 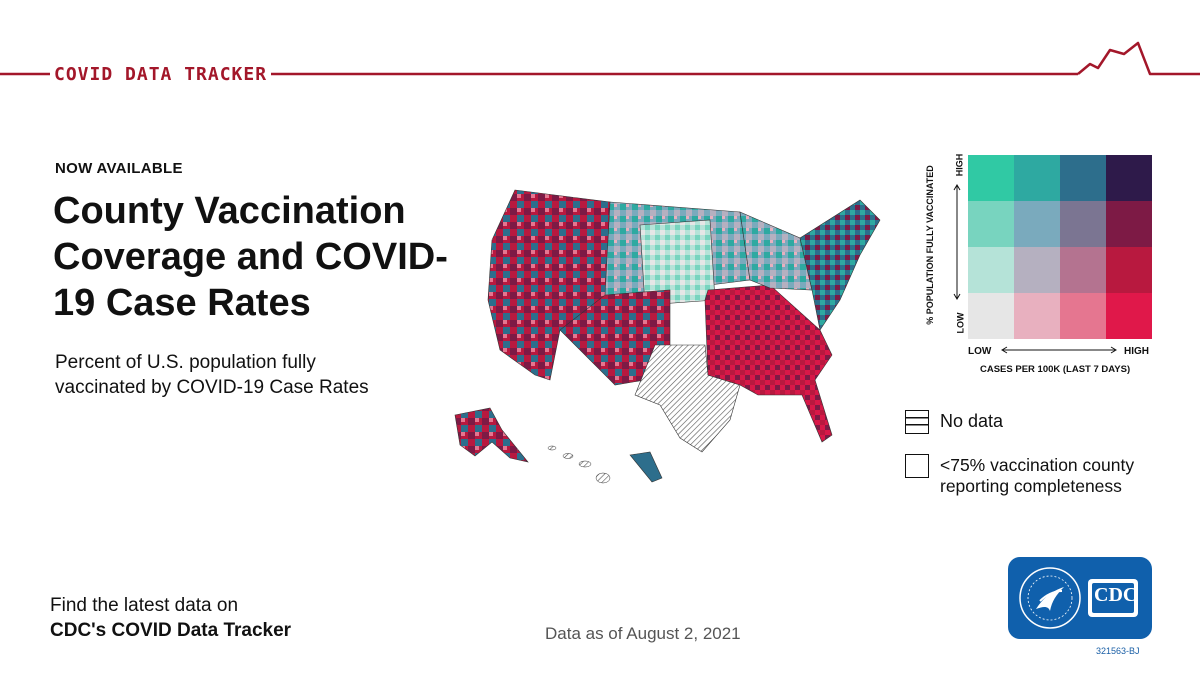 I want to click on hhs-eagle-icon, so click(x=1078, y=598).